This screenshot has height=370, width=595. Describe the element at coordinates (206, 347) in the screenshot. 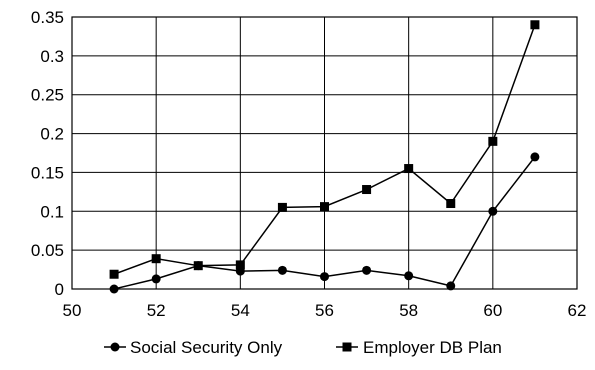

I see `legend-label-0: Social Security Only` at that location.